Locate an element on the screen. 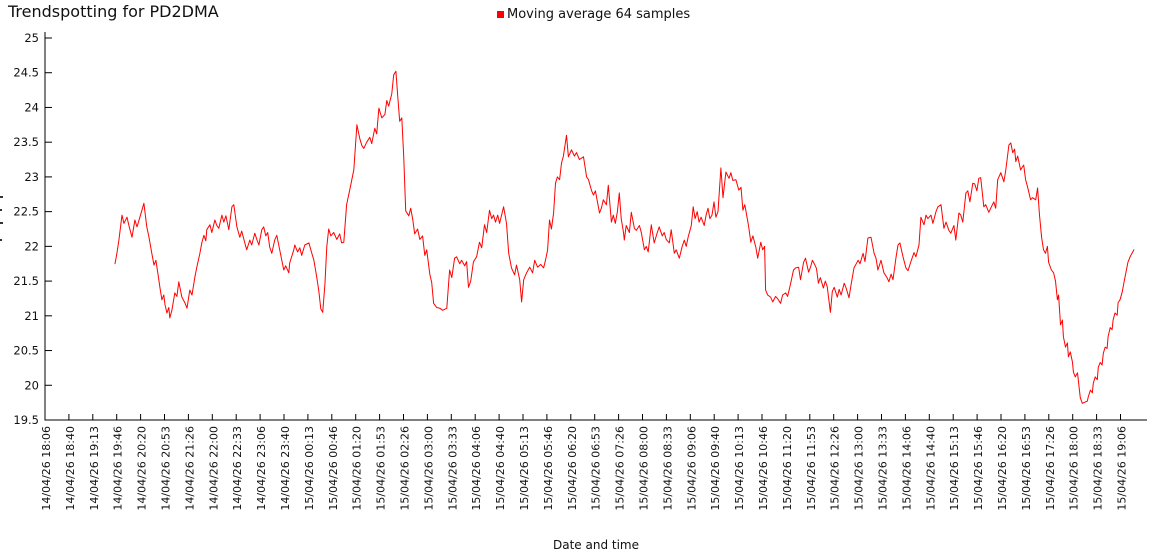 Image resolution: width=1150 pixels, height=560 pixels. y-tick-label: 19.5 is located at coordinates (26, 420).